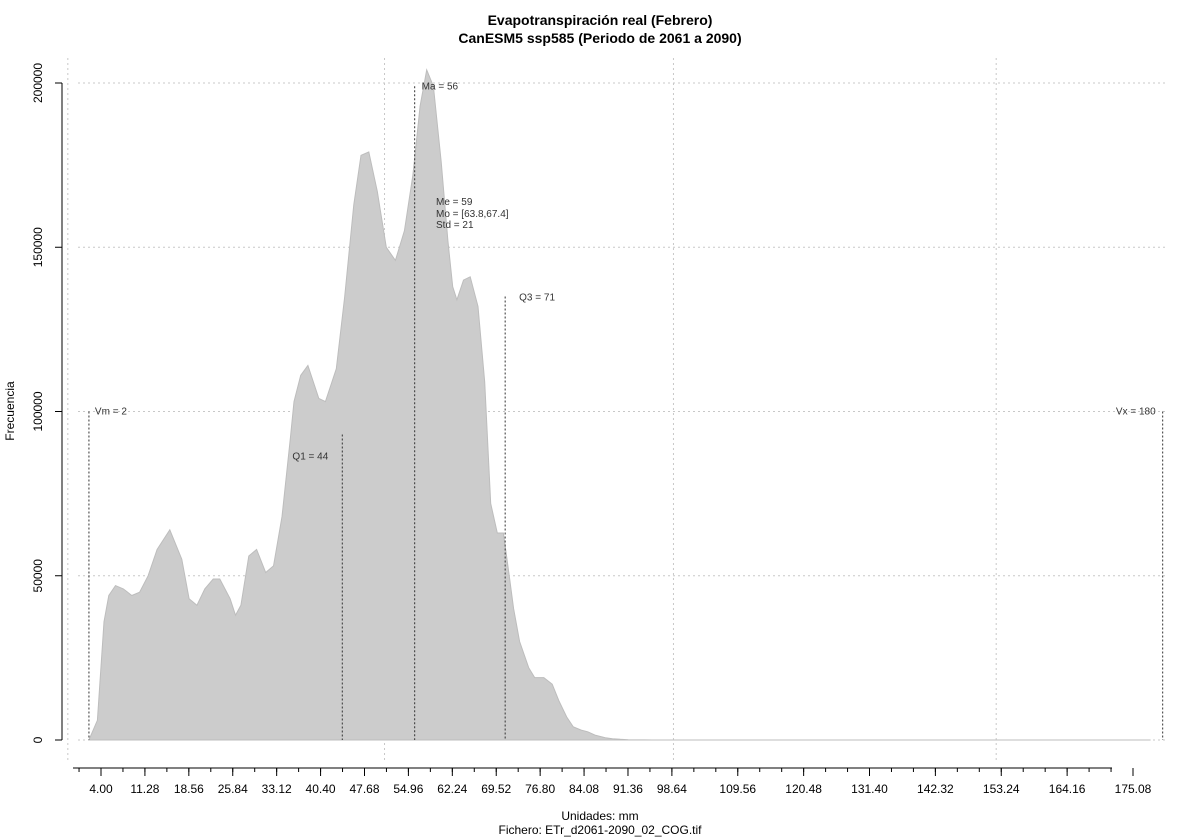  I want to click on stat-label: Q3 = 71, so click(537, 298).